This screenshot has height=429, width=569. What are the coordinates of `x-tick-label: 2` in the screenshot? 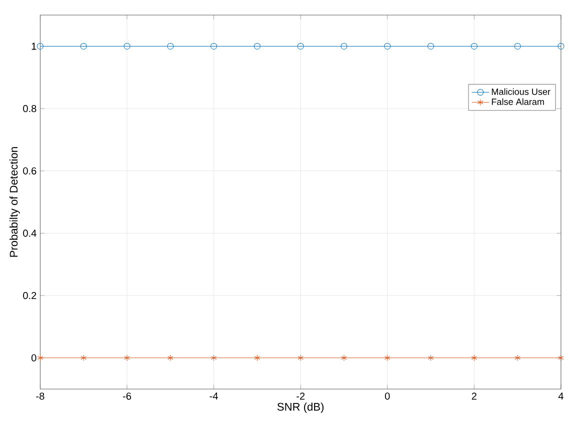 It's located at (474, 396).